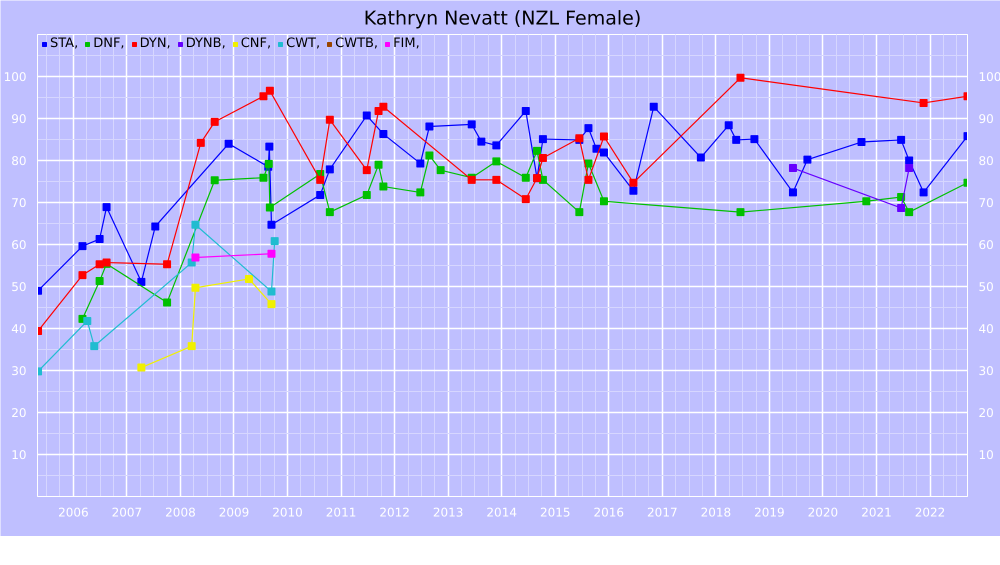  What do you see at coordinates (64, 43) in the screenshot?
I see `legend-label: STA,` at bounding box center [64, 43].